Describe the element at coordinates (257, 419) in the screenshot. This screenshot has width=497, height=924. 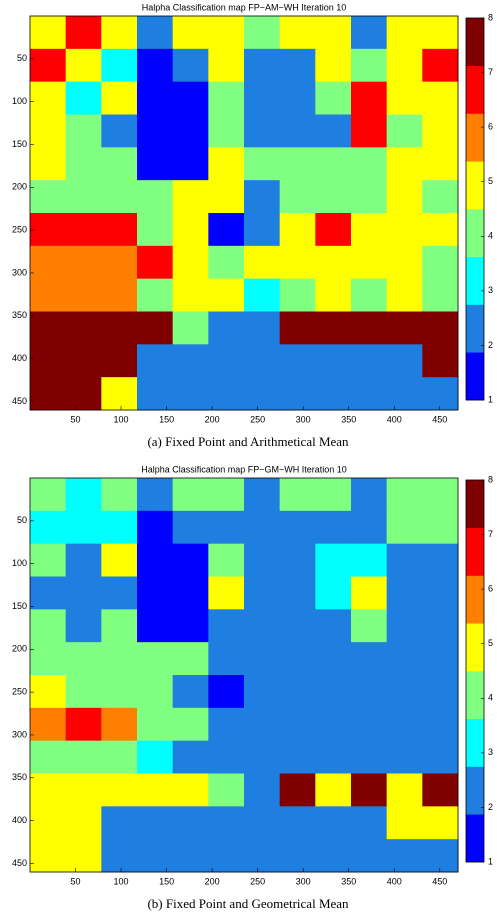
I see `x-tick-label: 250` at that location.